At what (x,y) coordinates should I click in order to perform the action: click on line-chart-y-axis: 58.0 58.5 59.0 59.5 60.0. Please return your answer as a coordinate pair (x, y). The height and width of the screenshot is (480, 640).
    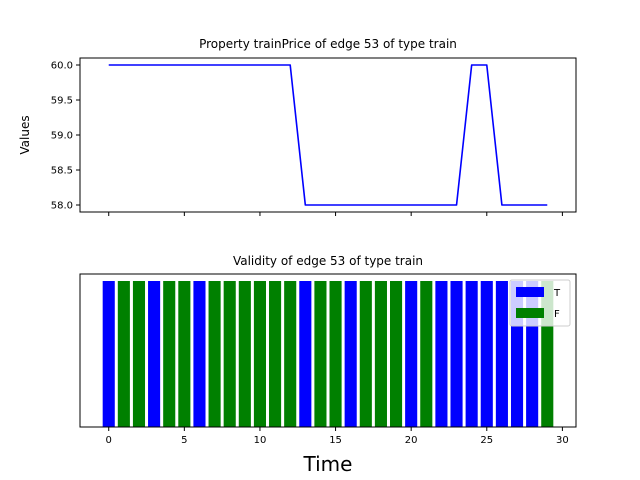
    Looking at the image, I should click on (65, 136).